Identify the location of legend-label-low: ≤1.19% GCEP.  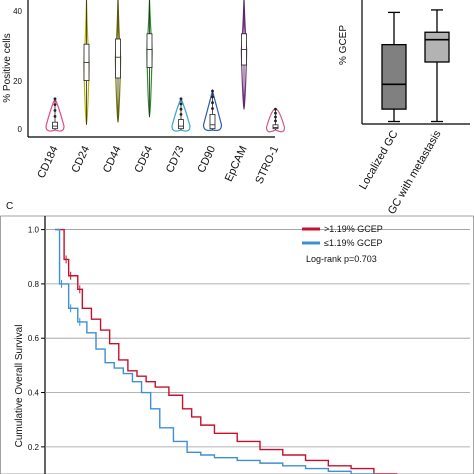
(353, 243).